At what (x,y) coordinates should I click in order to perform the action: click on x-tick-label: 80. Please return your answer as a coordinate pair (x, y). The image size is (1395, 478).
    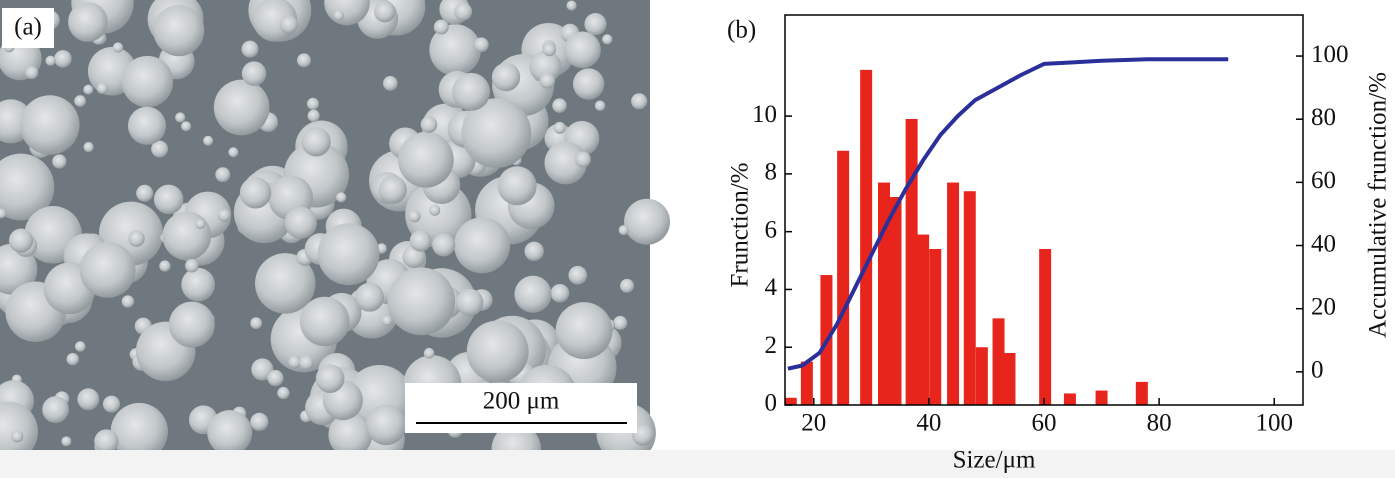
    Looking at the image, I should click on (1159, 423).